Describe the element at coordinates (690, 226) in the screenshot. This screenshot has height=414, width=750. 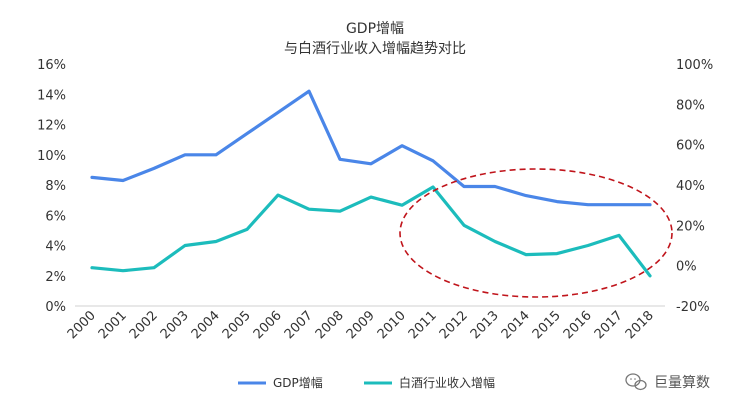
I see `right-y-tick-label: 20%` at that location.